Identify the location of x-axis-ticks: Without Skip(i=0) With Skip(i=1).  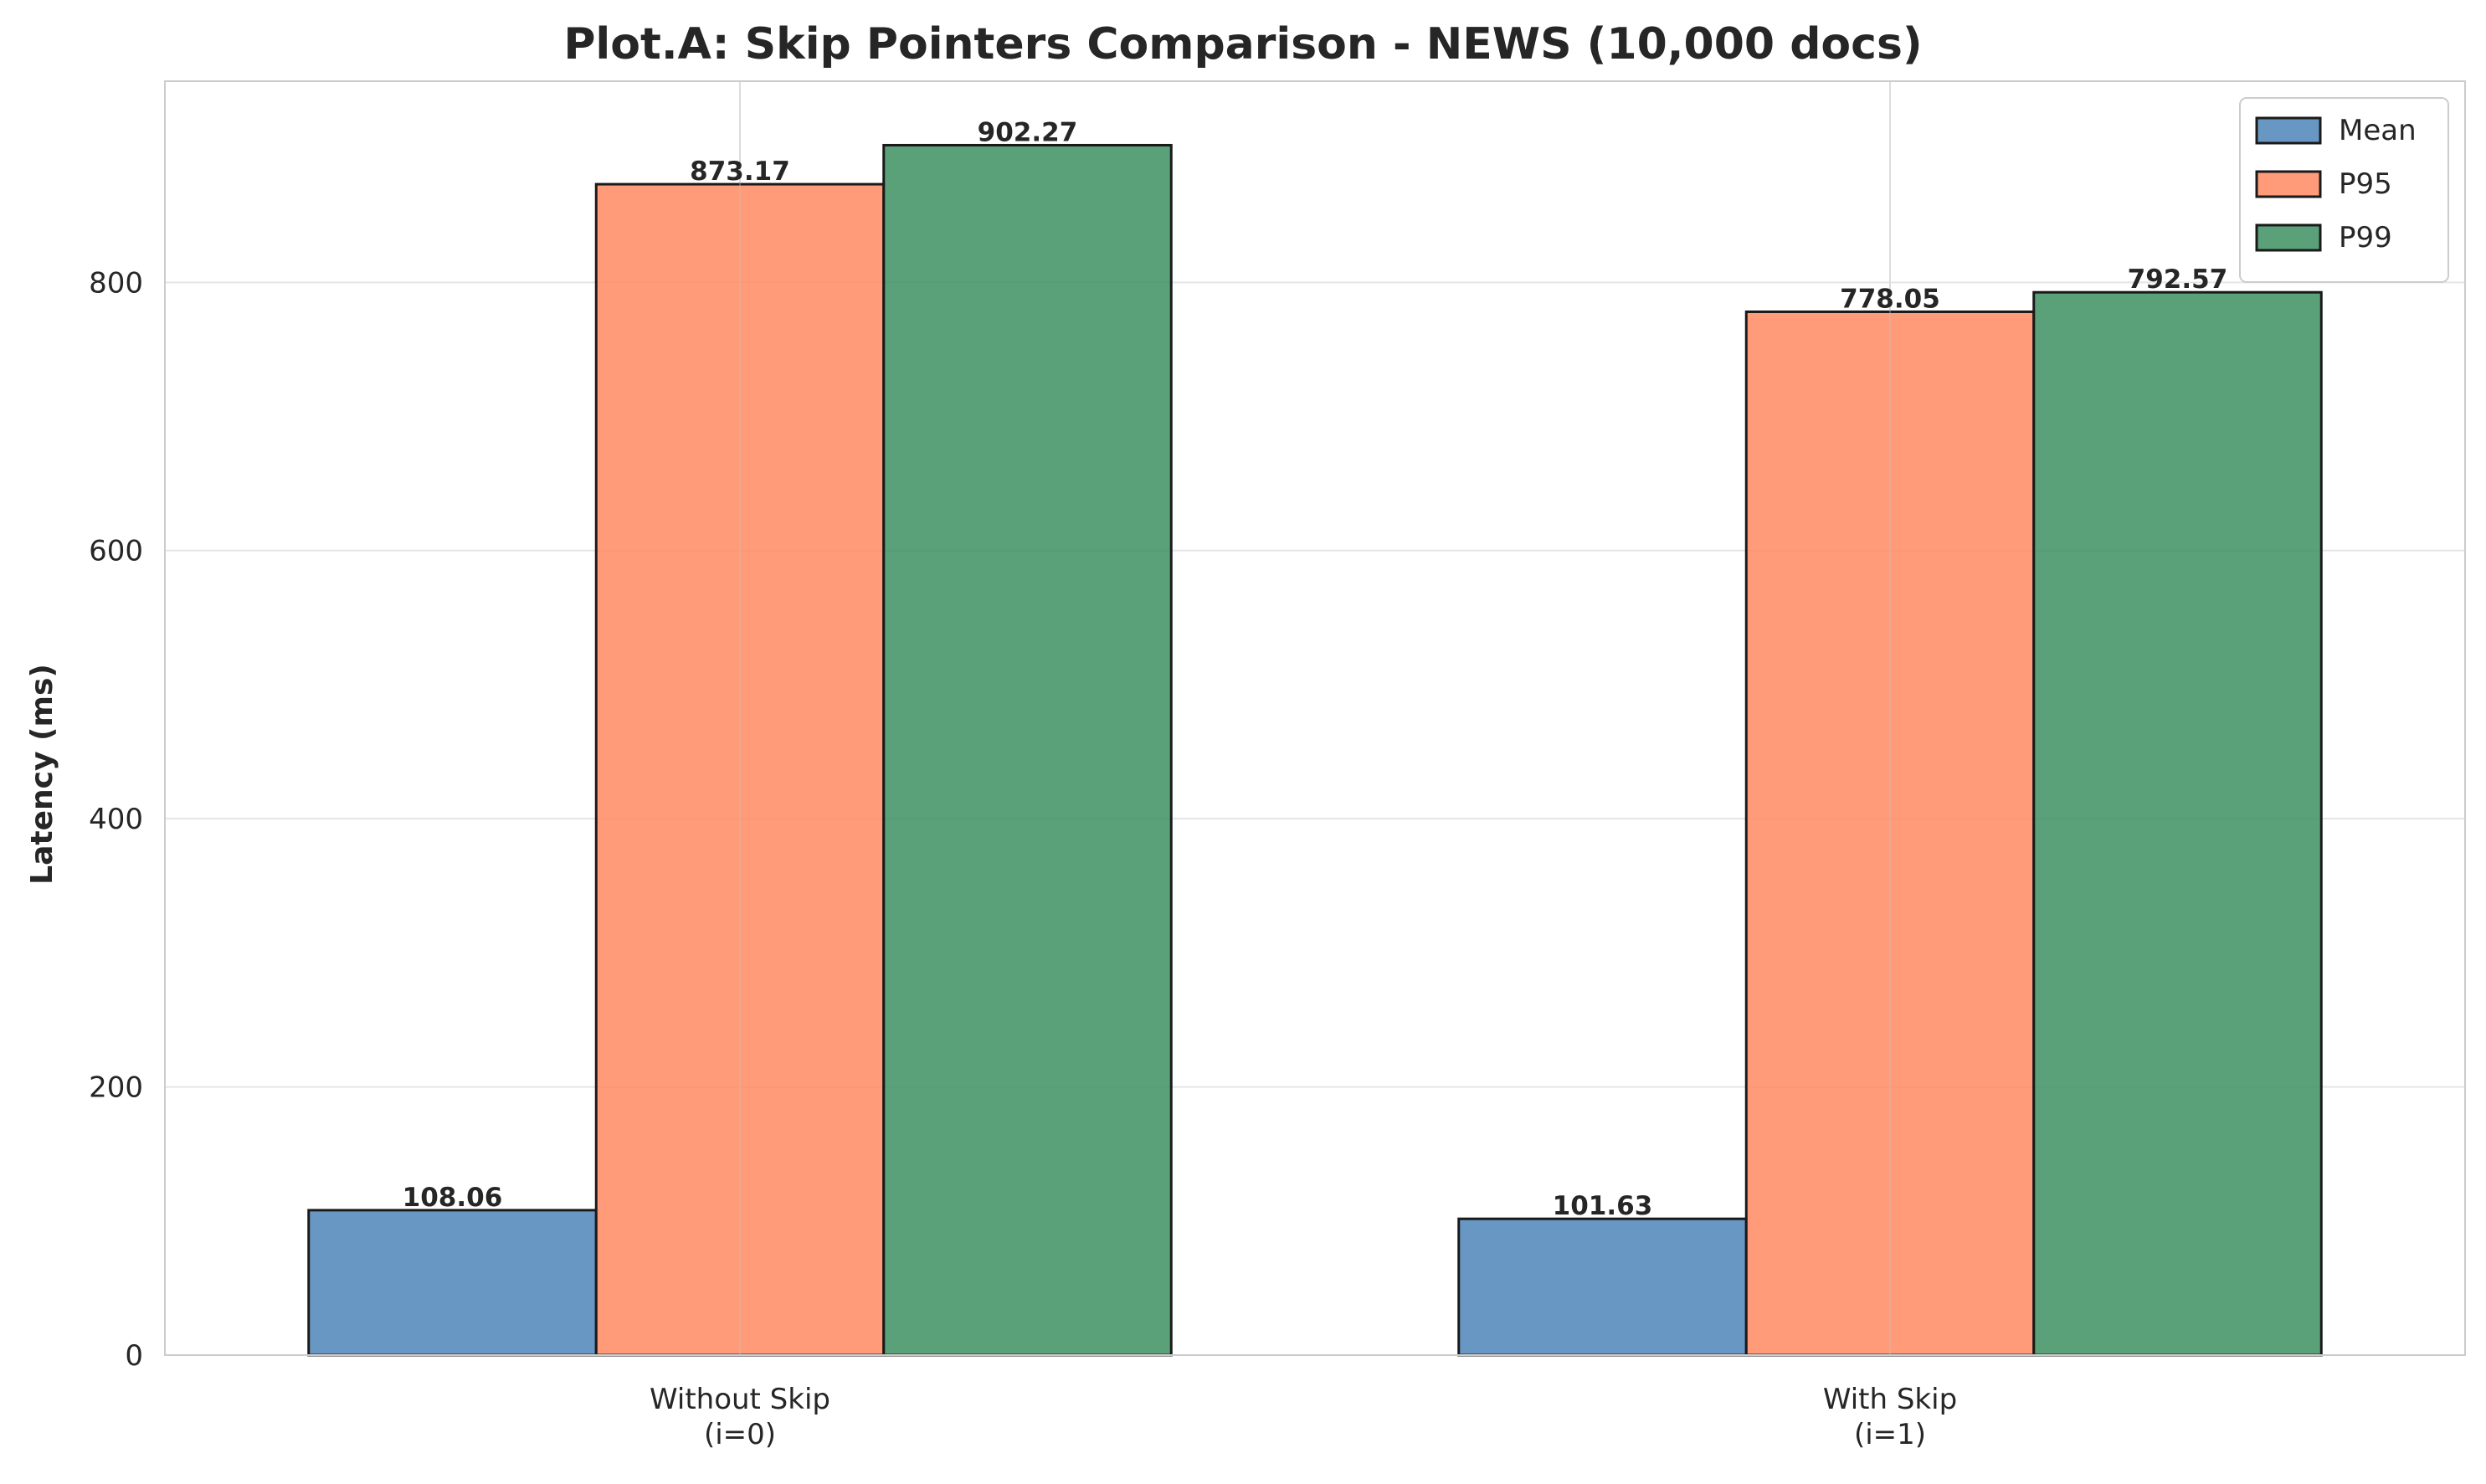
(1304, 1417).